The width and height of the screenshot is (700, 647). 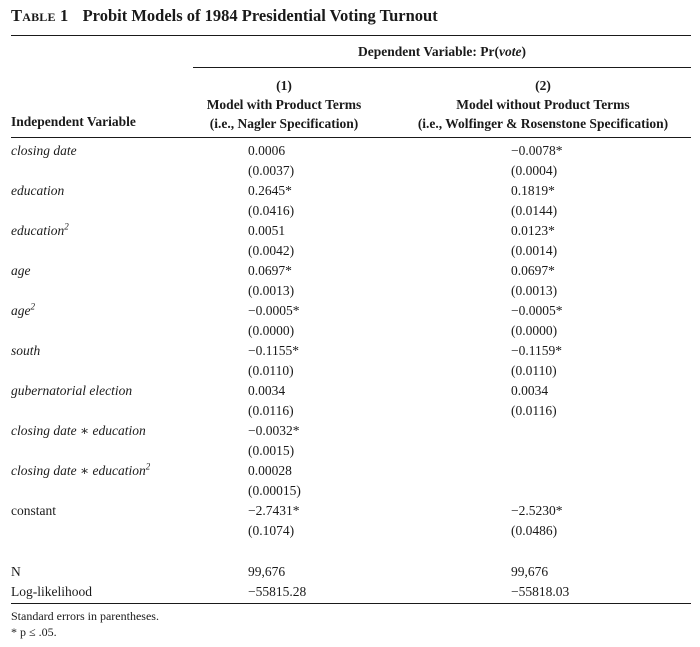 I want to click on table-row: (0.0013) (0.0013), so click(x=351, y=291).